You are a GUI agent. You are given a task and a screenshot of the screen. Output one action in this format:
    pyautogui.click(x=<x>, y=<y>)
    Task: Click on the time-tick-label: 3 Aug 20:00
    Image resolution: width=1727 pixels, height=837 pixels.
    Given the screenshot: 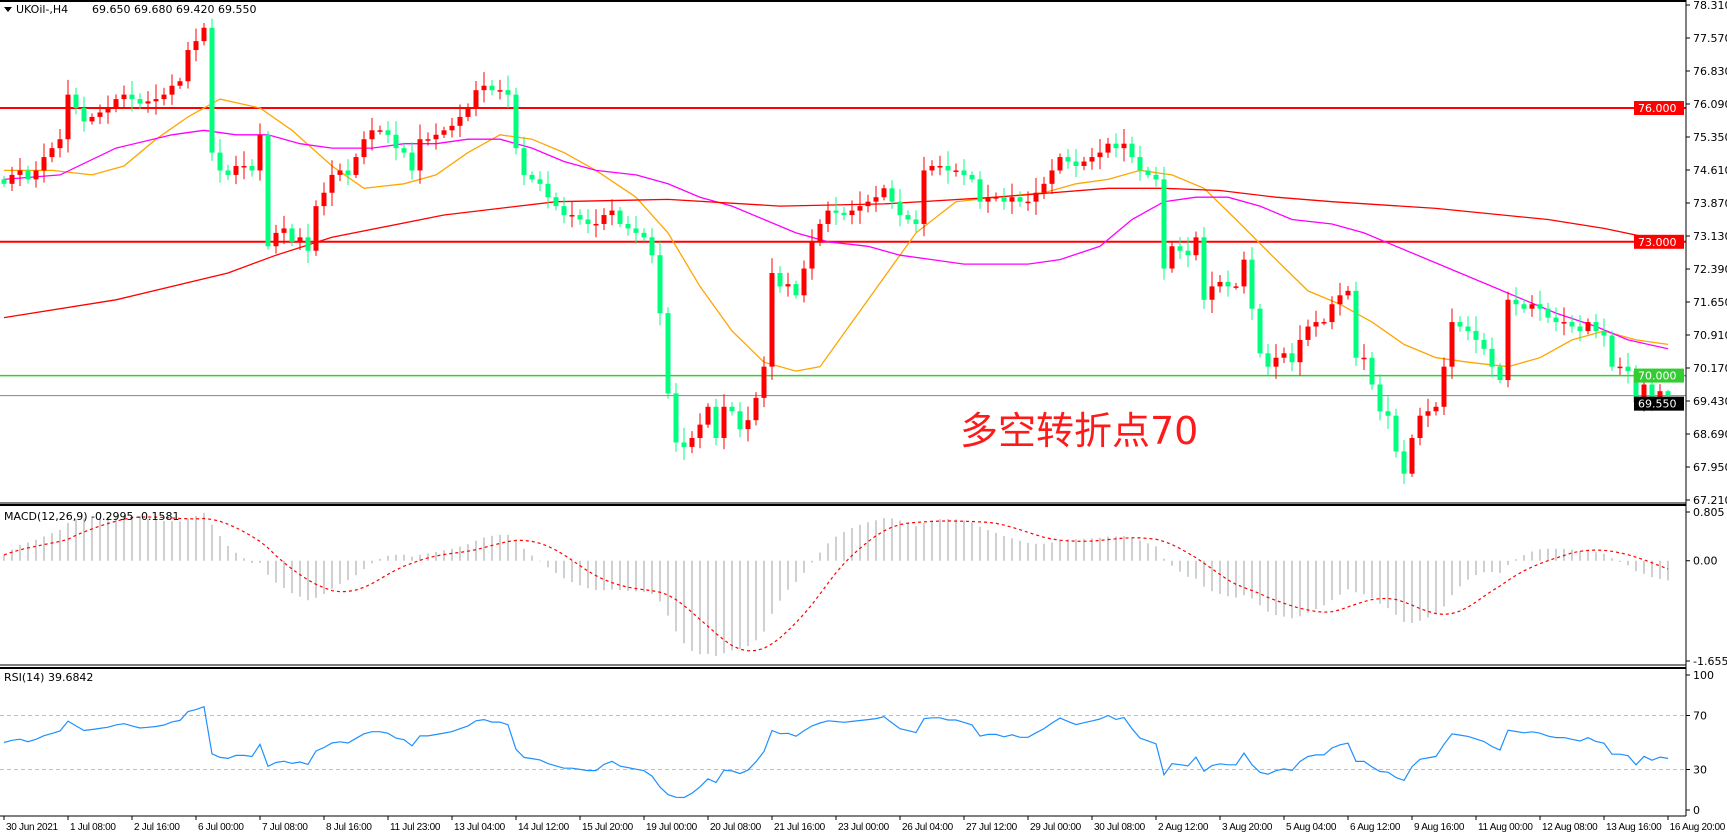 What is the action you would take?
    pyautogui.click(x=1247, y=827)
    